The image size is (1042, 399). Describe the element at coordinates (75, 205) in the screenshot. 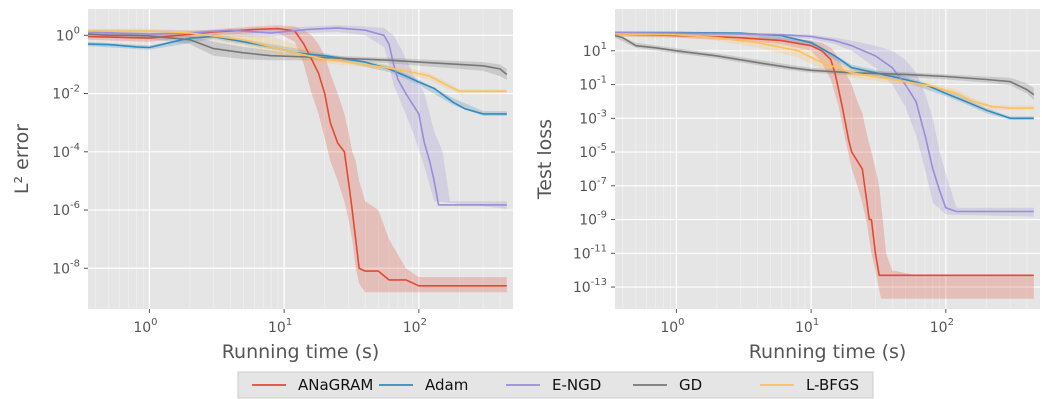

I see `tick-exponent: -6` at that location.